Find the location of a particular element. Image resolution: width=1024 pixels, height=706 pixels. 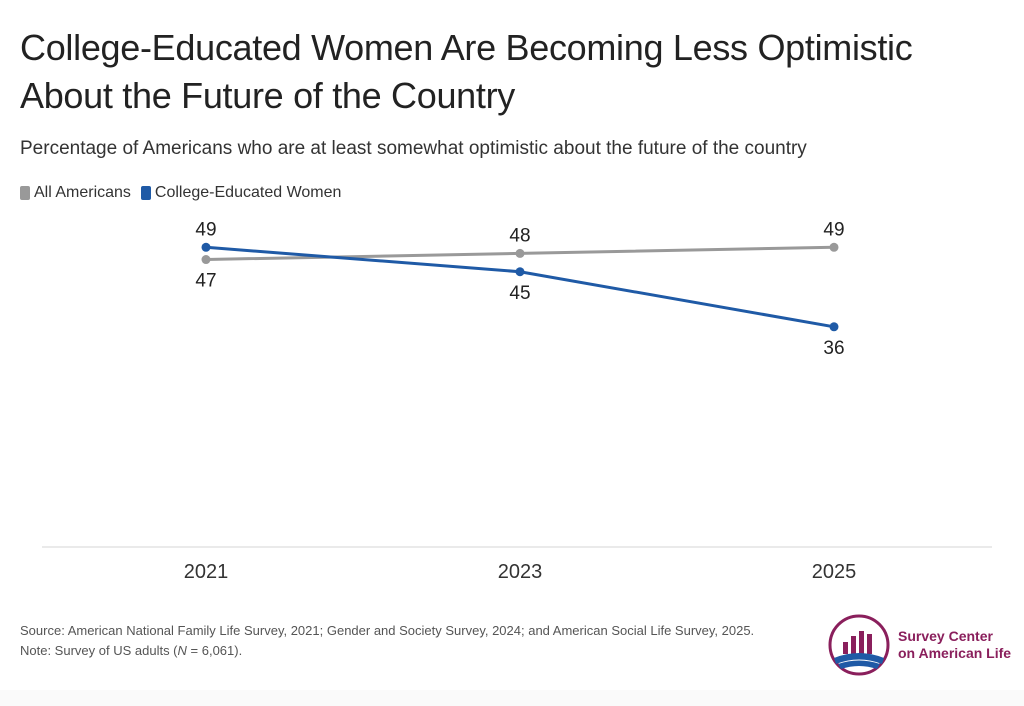

data-point-college-educated-women-2021 is located at coordinates (206, 247).